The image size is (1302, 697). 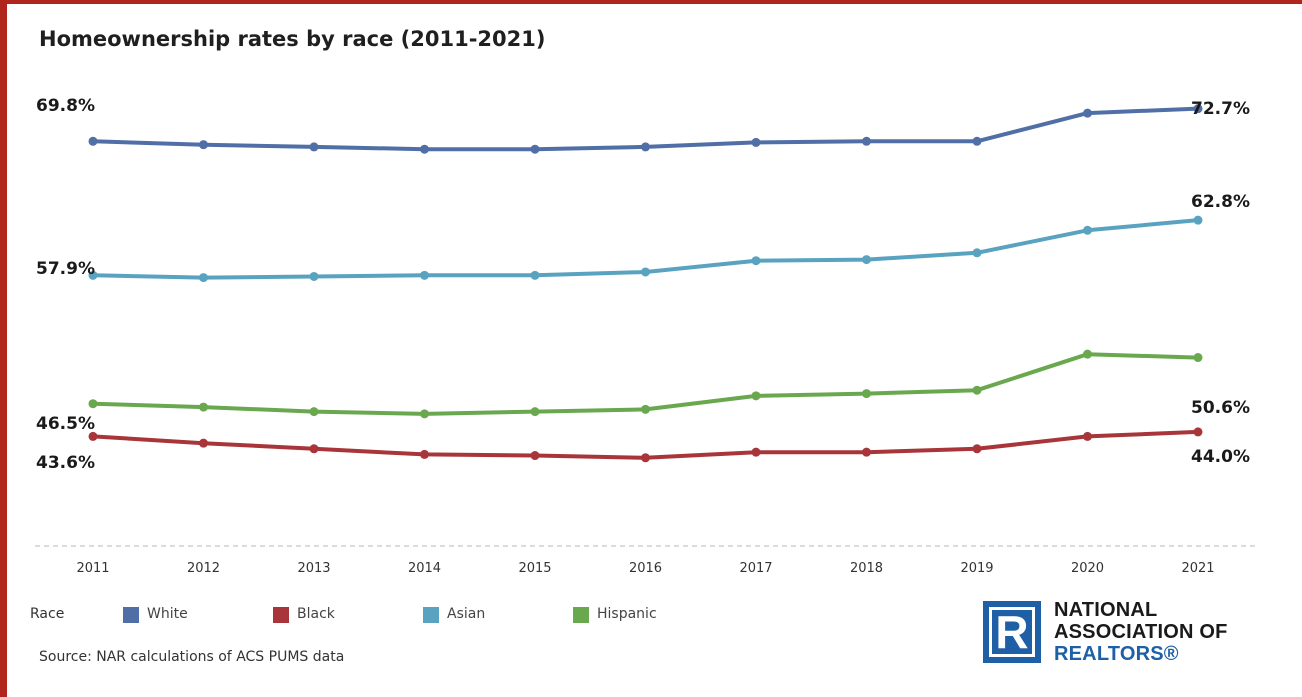 I want to click on end-label-asian: 62.8%, so click(x=1220, y=202).